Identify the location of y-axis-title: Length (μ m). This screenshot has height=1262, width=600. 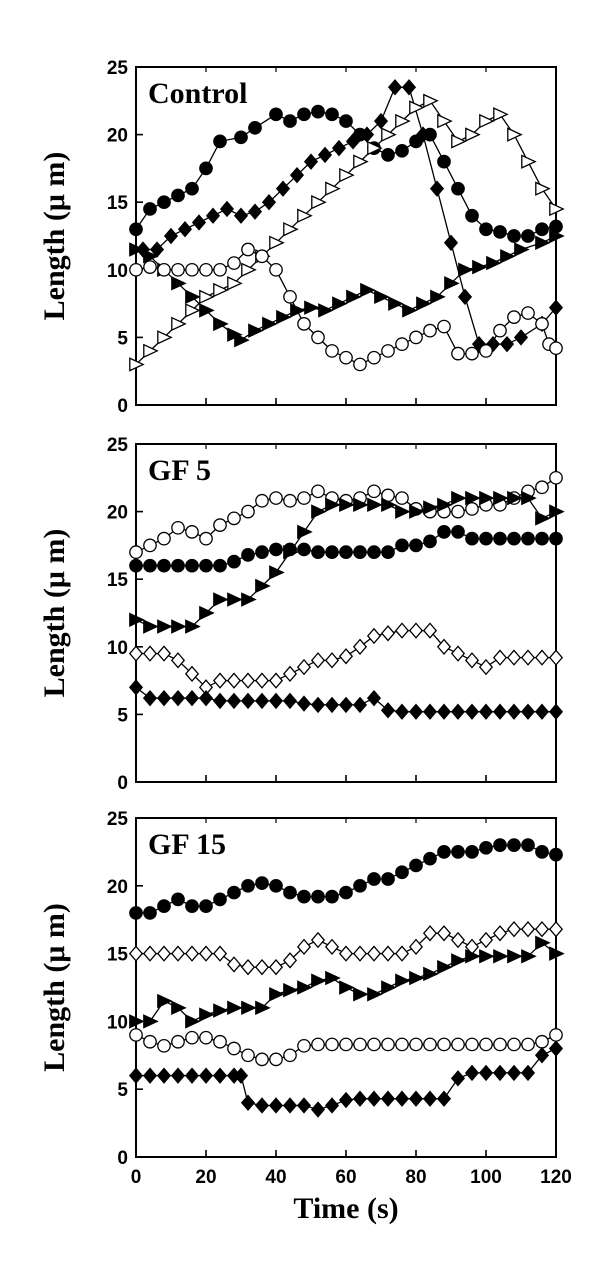
(54, 987).